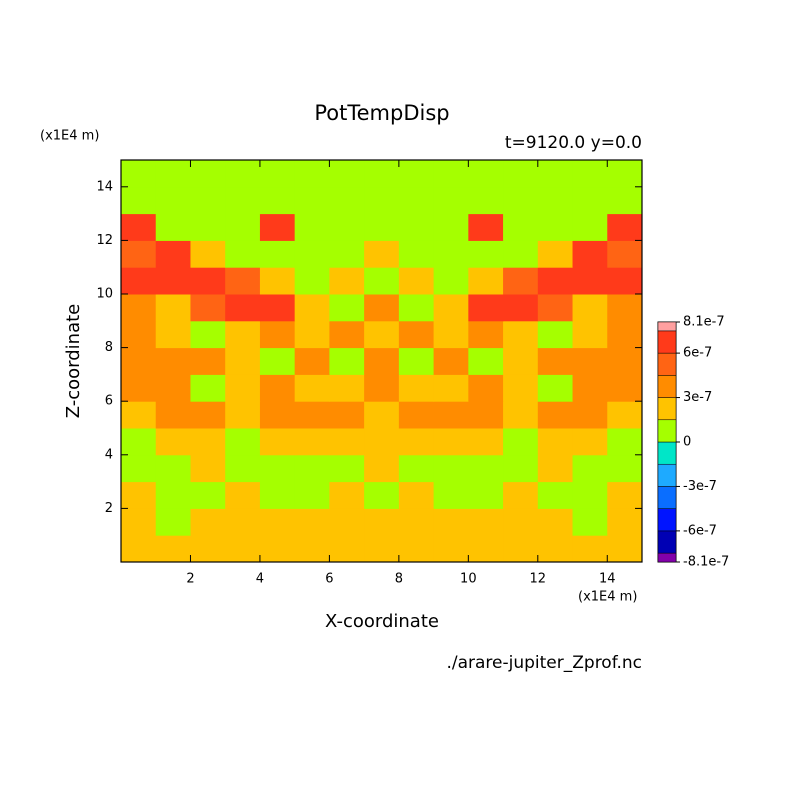 The width and height of the screenshot is (804, 804). I want to click on source-file: ./arare-jupiter_Zprof.nc, so click(544, 663).